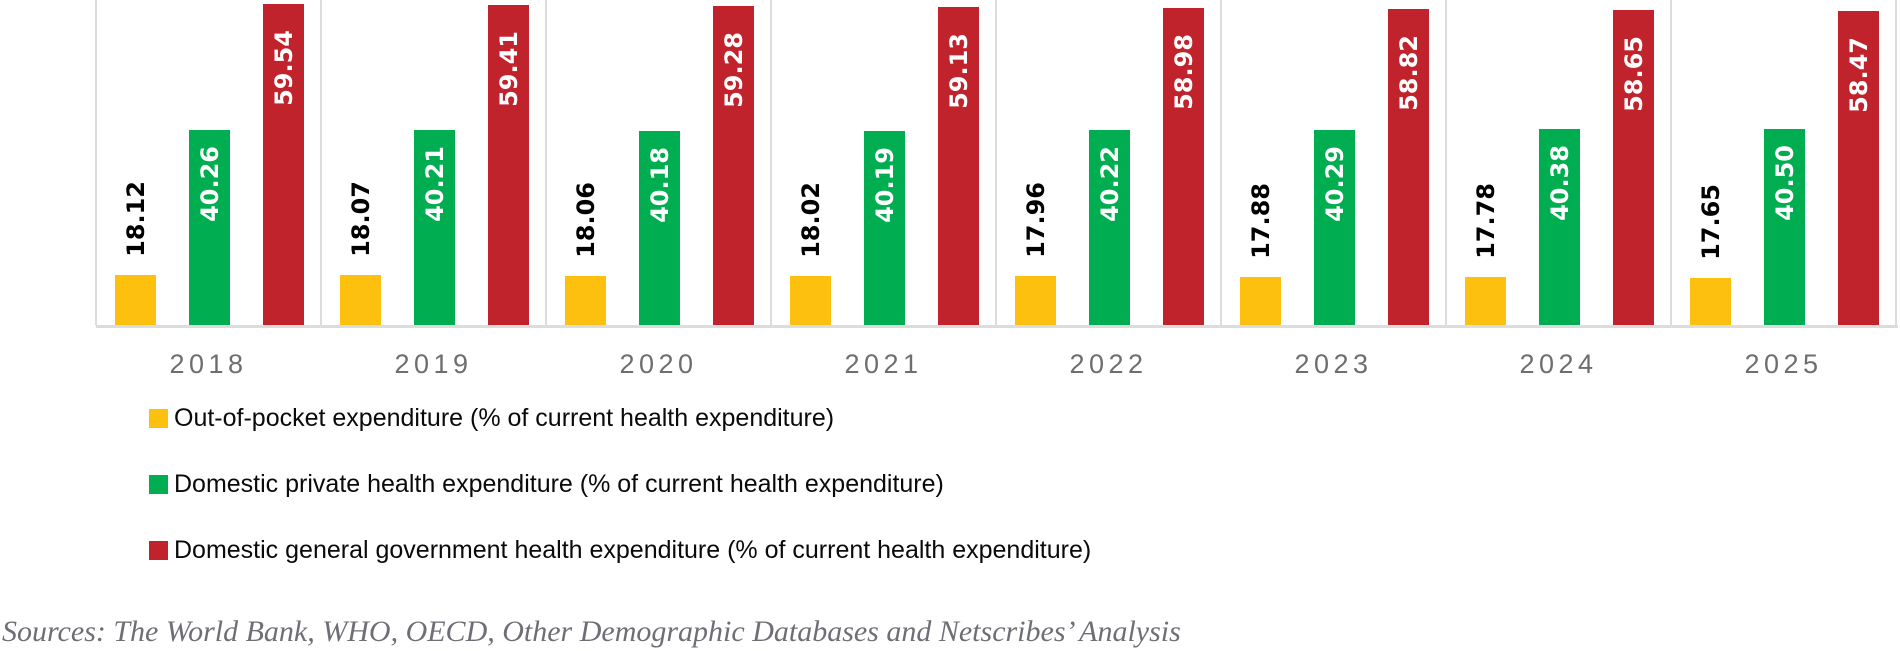 This screenshot has height=651, width=1900. Describe the element at coordinates (1710, 301) in the screenshot. I see `bar-out-of-pocket-2025` at that location.